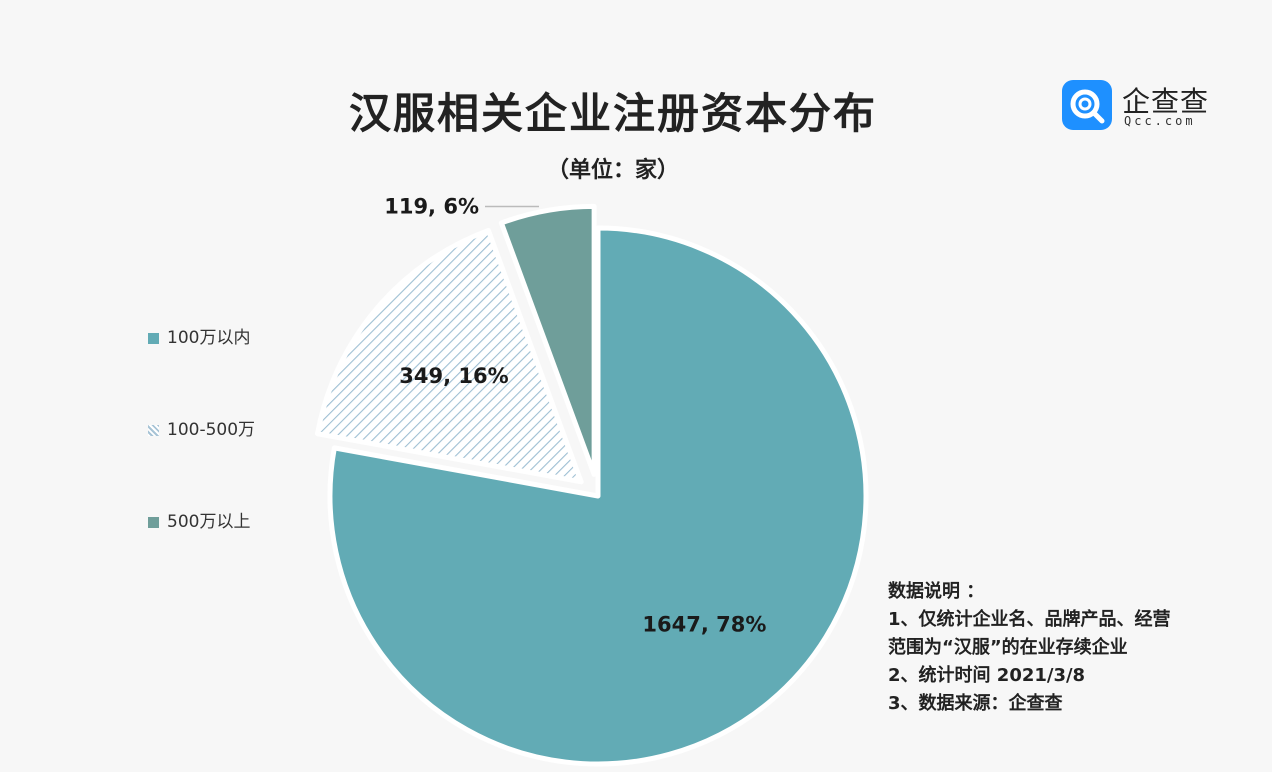 The width and height of the screenshot is (1272, 772). I want to click on note-line: 3、数据来源：企查查, so click(975, 703).